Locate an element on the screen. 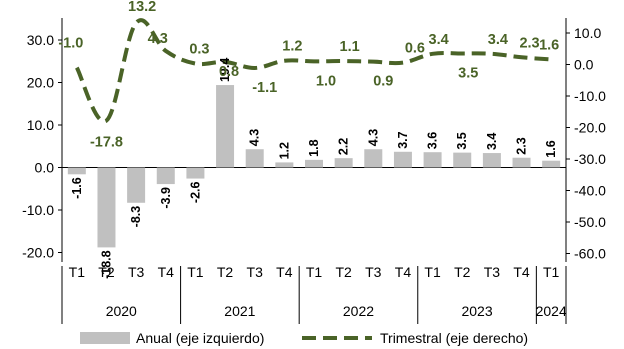  right-tick-label: -30.0 is located at coordinates (590, 159).